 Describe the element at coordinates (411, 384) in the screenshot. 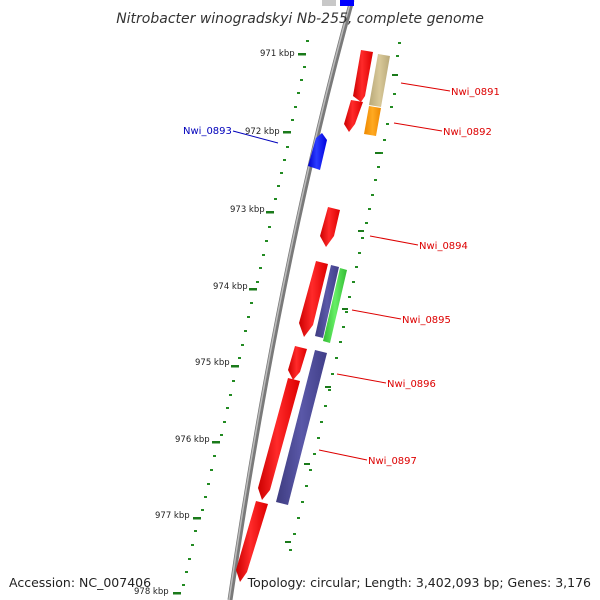

I see `gene-label-nwi-0896: Nwi_0896` at that location.